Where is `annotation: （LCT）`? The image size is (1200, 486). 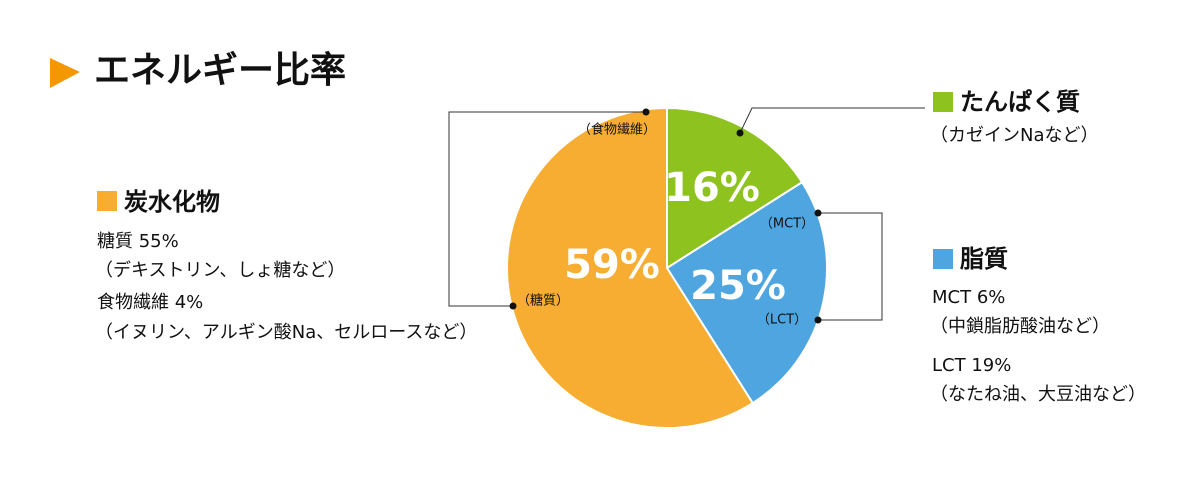 annotation: （LCT） is located at coordinates (782, 320).